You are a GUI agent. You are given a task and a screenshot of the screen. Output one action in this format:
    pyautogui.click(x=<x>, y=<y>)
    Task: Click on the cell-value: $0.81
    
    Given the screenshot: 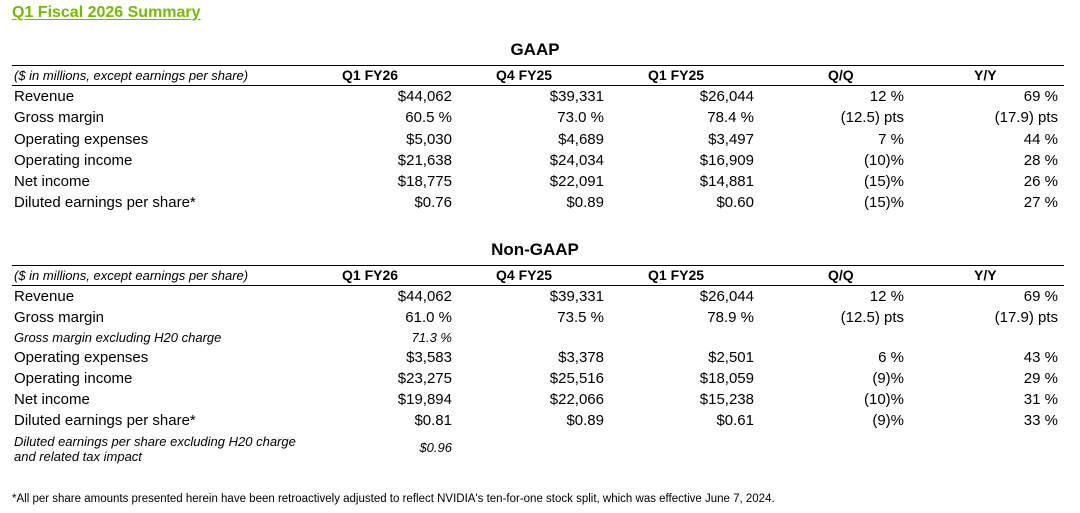 What is the action you would take?
    pyautogui.click(x=433, y=421)
    